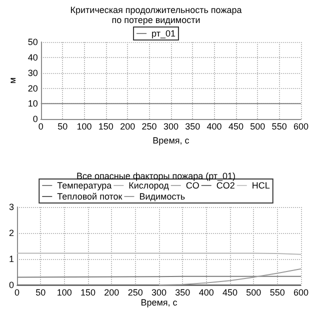  I want to click on legend-label: рт_01, so click(164, 33).